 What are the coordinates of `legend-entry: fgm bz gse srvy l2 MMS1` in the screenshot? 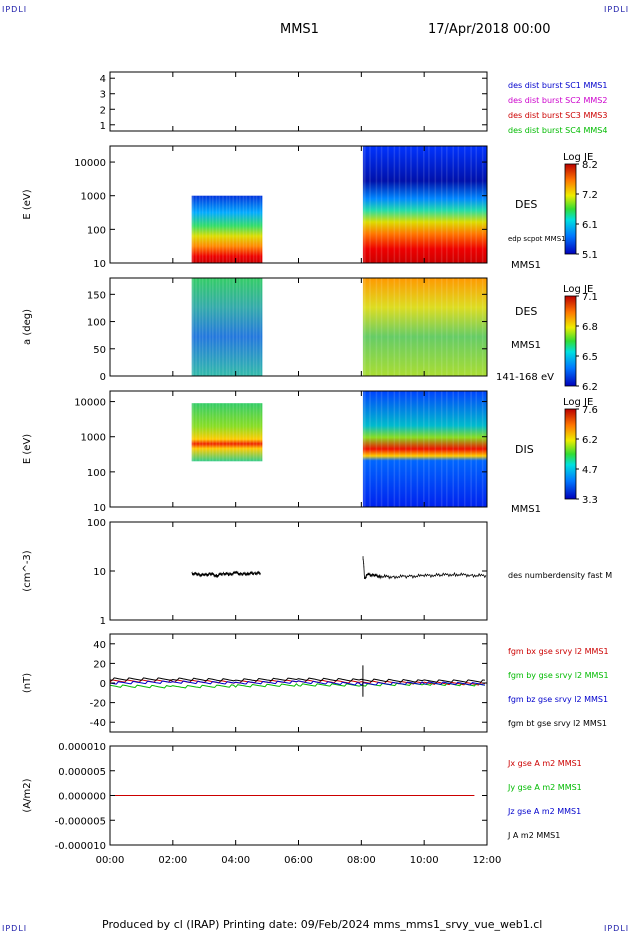 It's located at (558, 699).